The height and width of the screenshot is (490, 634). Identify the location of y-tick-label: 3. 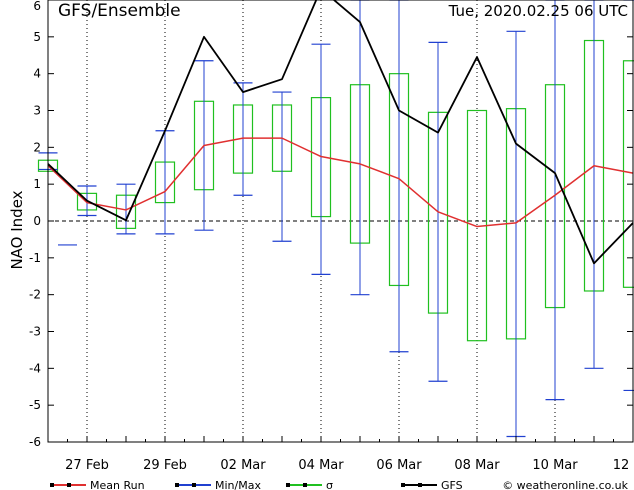
(37, 111).